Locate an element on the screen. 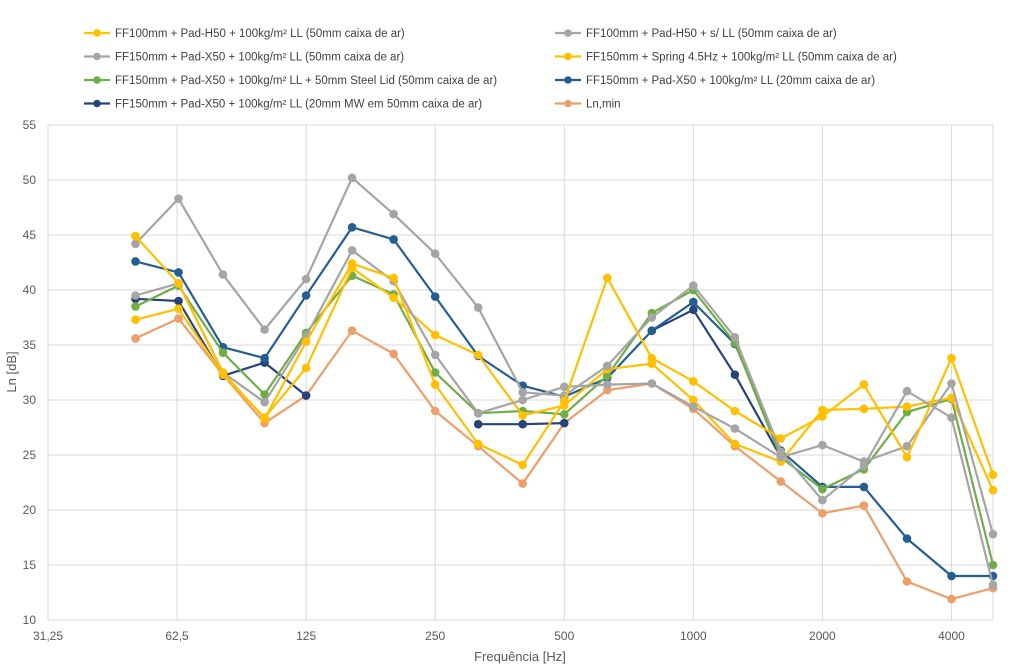 This screenshot has width=1016, height=670. x-tick-label: 4000 is located at coordinates (951, 636).